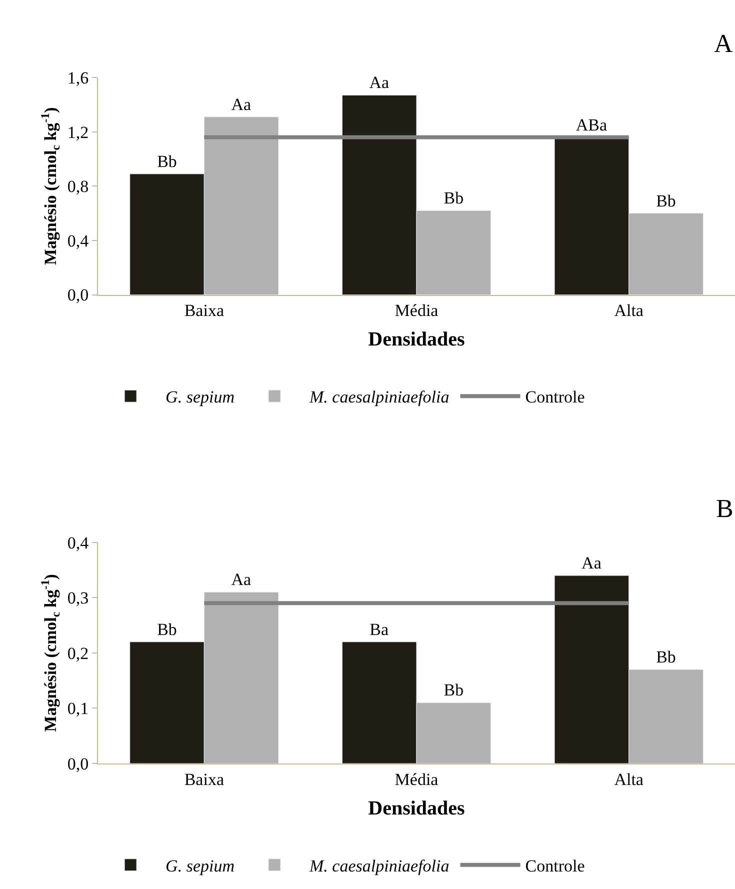 This screenshot has height=889, width=735. I want to click on chart-title: B, so click(725, 508).